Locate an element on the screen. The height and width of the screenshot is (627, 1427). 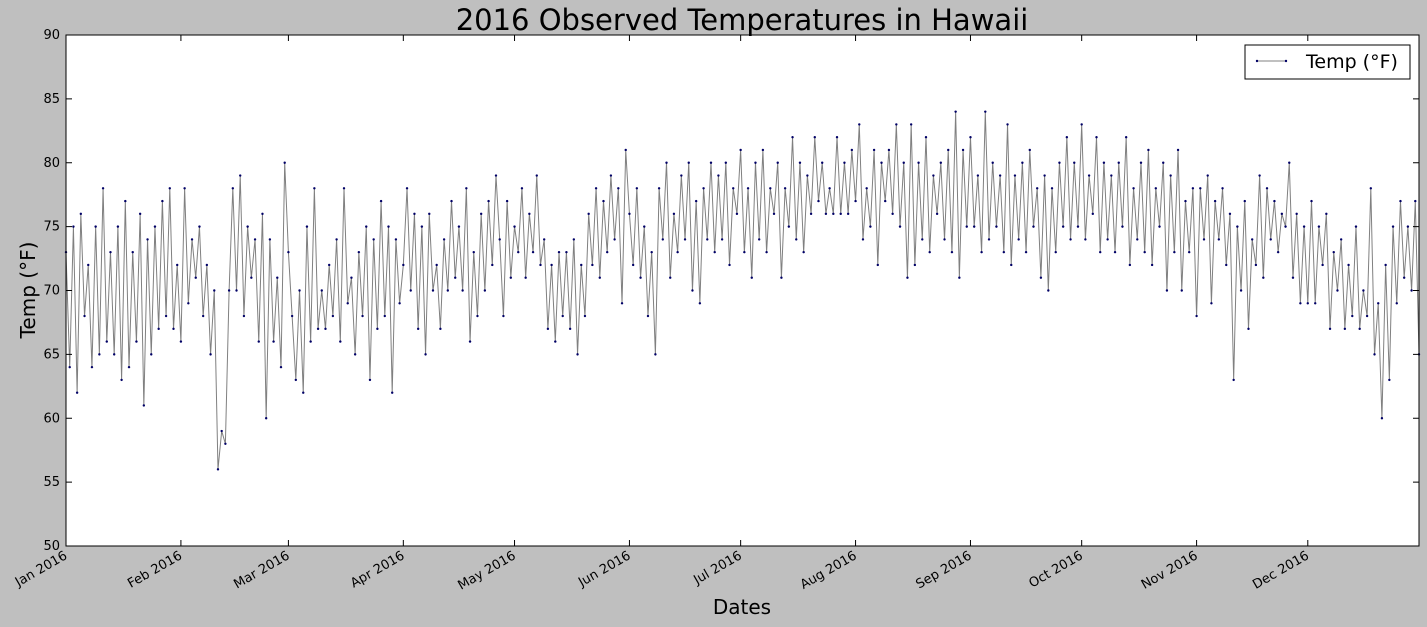
legend: Temp (°F) is located at coordinates (1327, 62).